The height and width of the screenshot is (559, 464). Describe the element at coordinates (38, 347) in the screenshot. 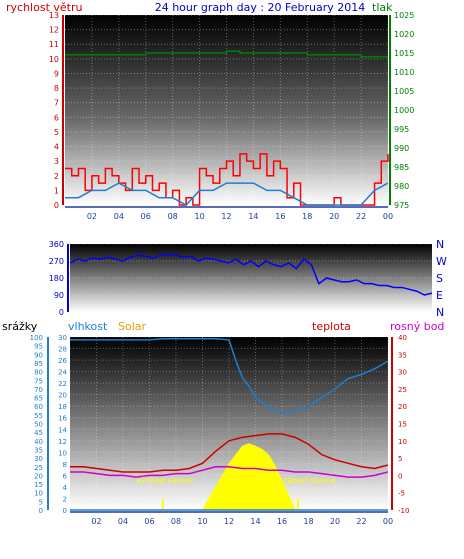

I see `rain-tick-label: 95` at that location.